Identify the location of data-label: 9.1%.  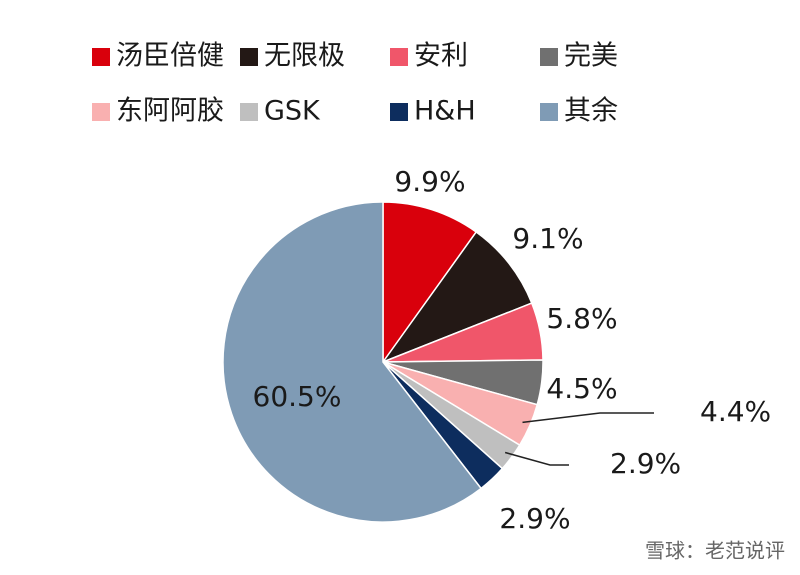
(547, 238).